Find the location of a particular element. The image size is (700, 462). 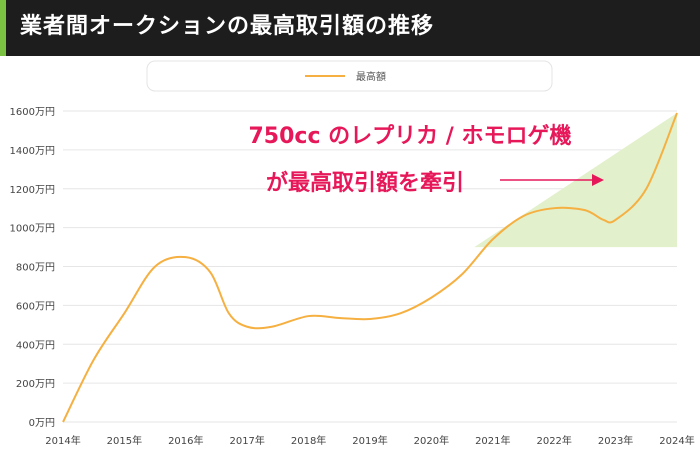

legend-label: 最高額 is located at coordinates (371, 76).